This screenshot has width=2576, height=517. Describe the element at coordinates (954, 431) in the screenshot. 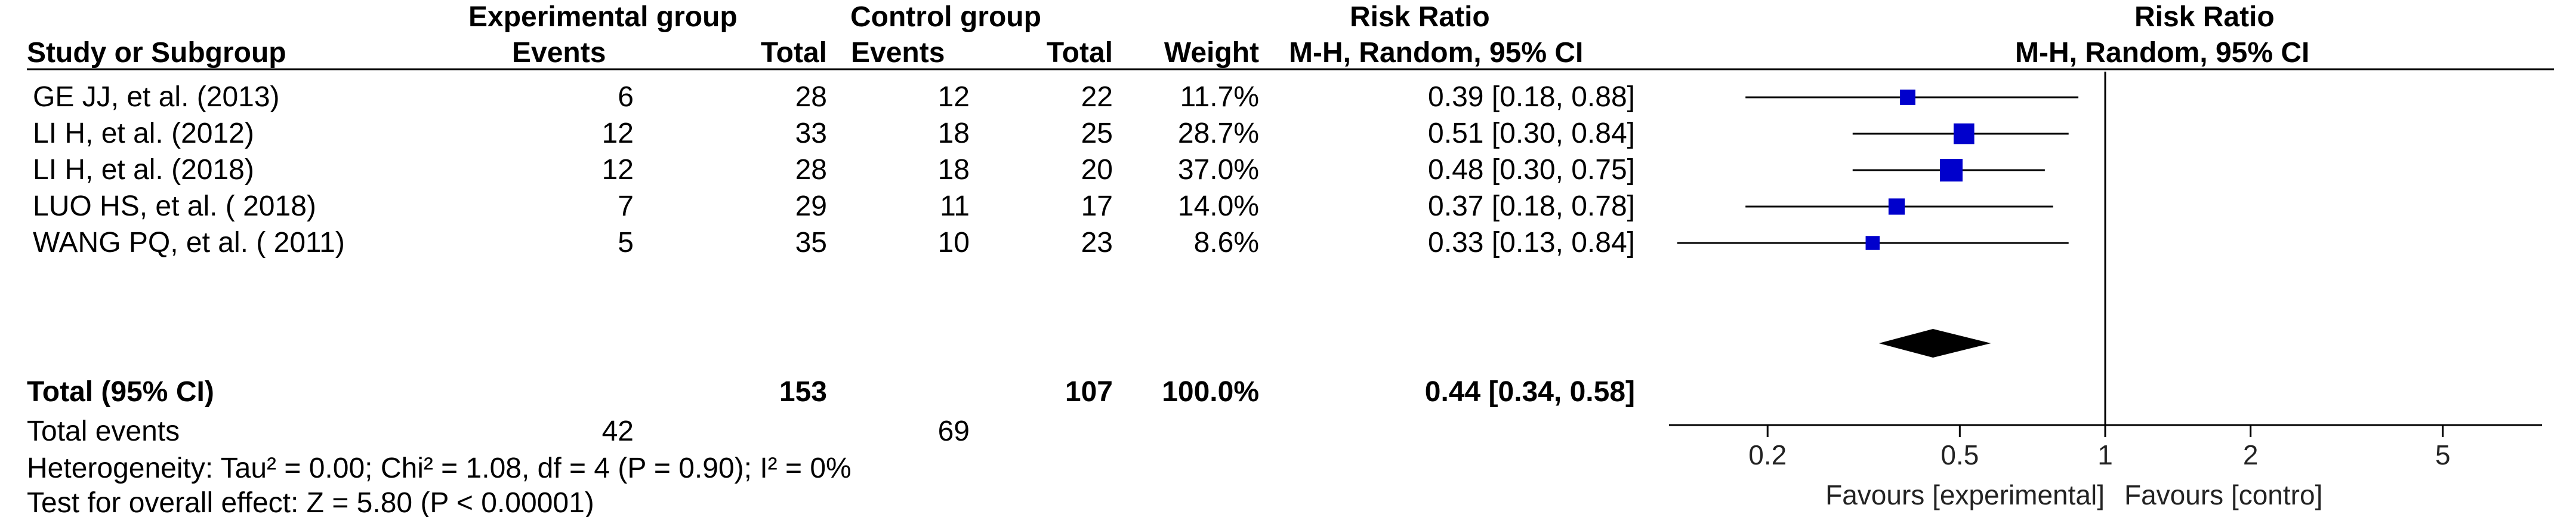

I see `total-events-ctrl: 69` at that location.